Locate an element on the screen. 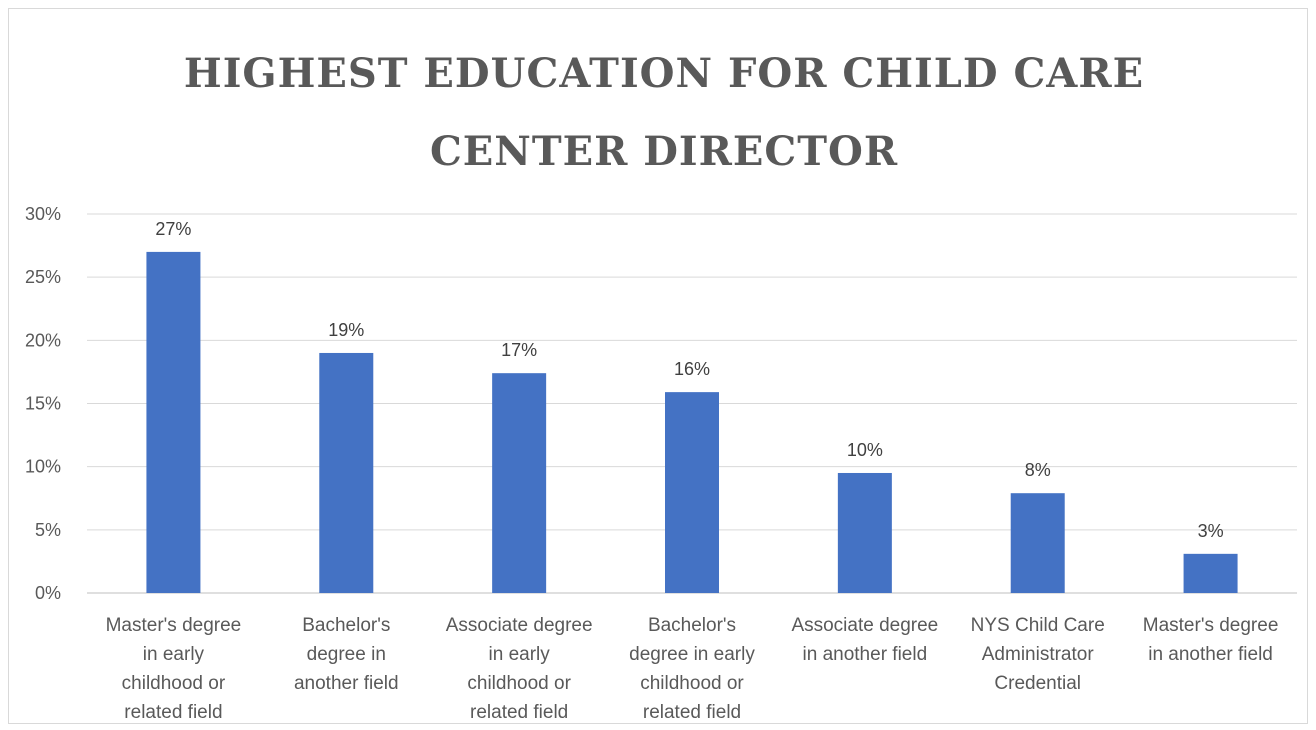 This screenshot has width=1316, height=730. y-tick-label: 5% is located at coordinates (48, 530).